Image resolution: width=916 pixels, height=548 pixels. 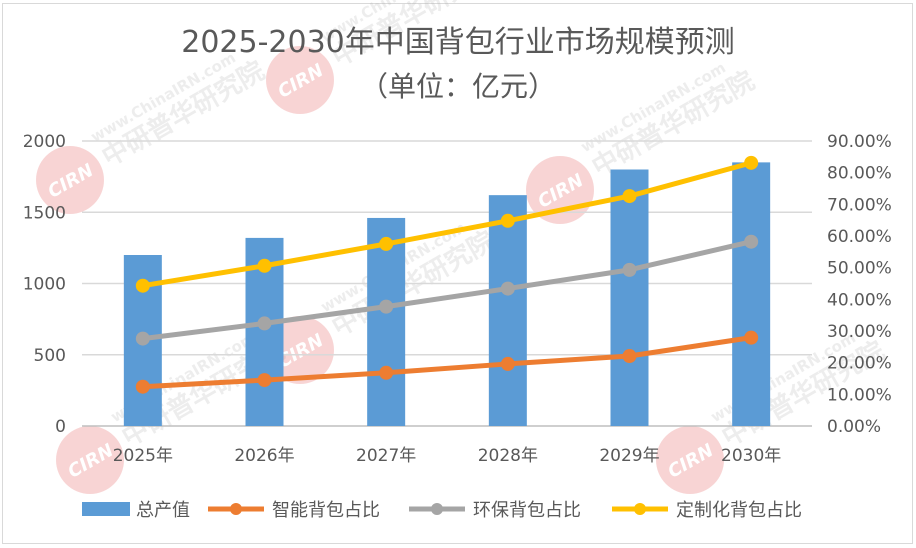 I want to click on x-axis: 2025年 2026年 2027年 2028年 2029年 2030年, so click(x=447, y=456).